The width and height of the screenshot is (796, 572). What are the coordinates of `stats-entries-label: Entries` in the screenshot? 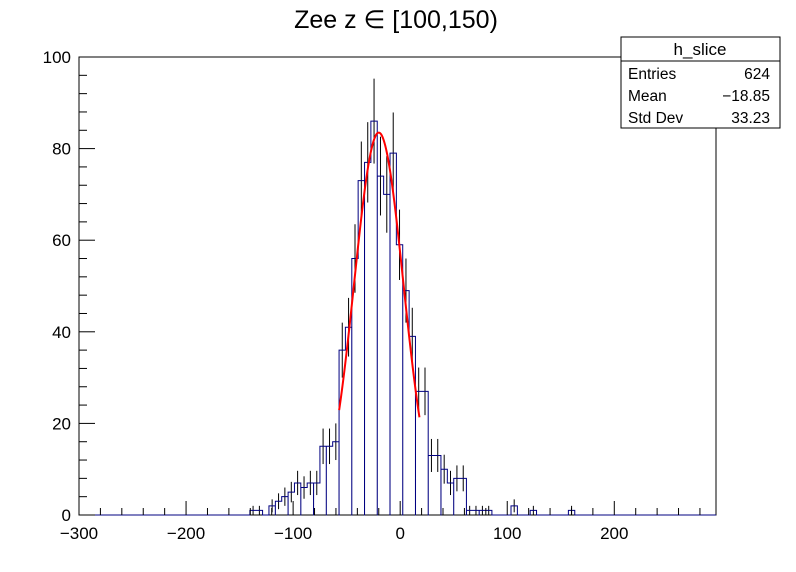 It's located at (652, 74).